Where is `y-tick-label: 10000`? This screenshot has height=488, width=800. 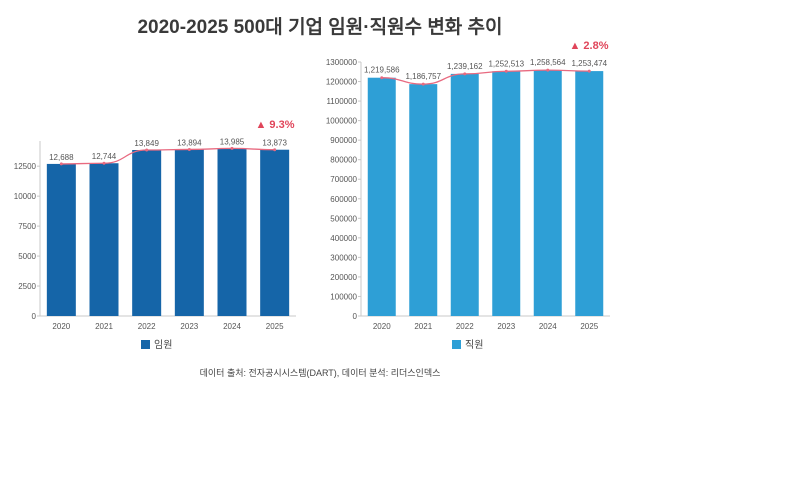 y-tick-label: 10000 is located at coordinates (25, 196).